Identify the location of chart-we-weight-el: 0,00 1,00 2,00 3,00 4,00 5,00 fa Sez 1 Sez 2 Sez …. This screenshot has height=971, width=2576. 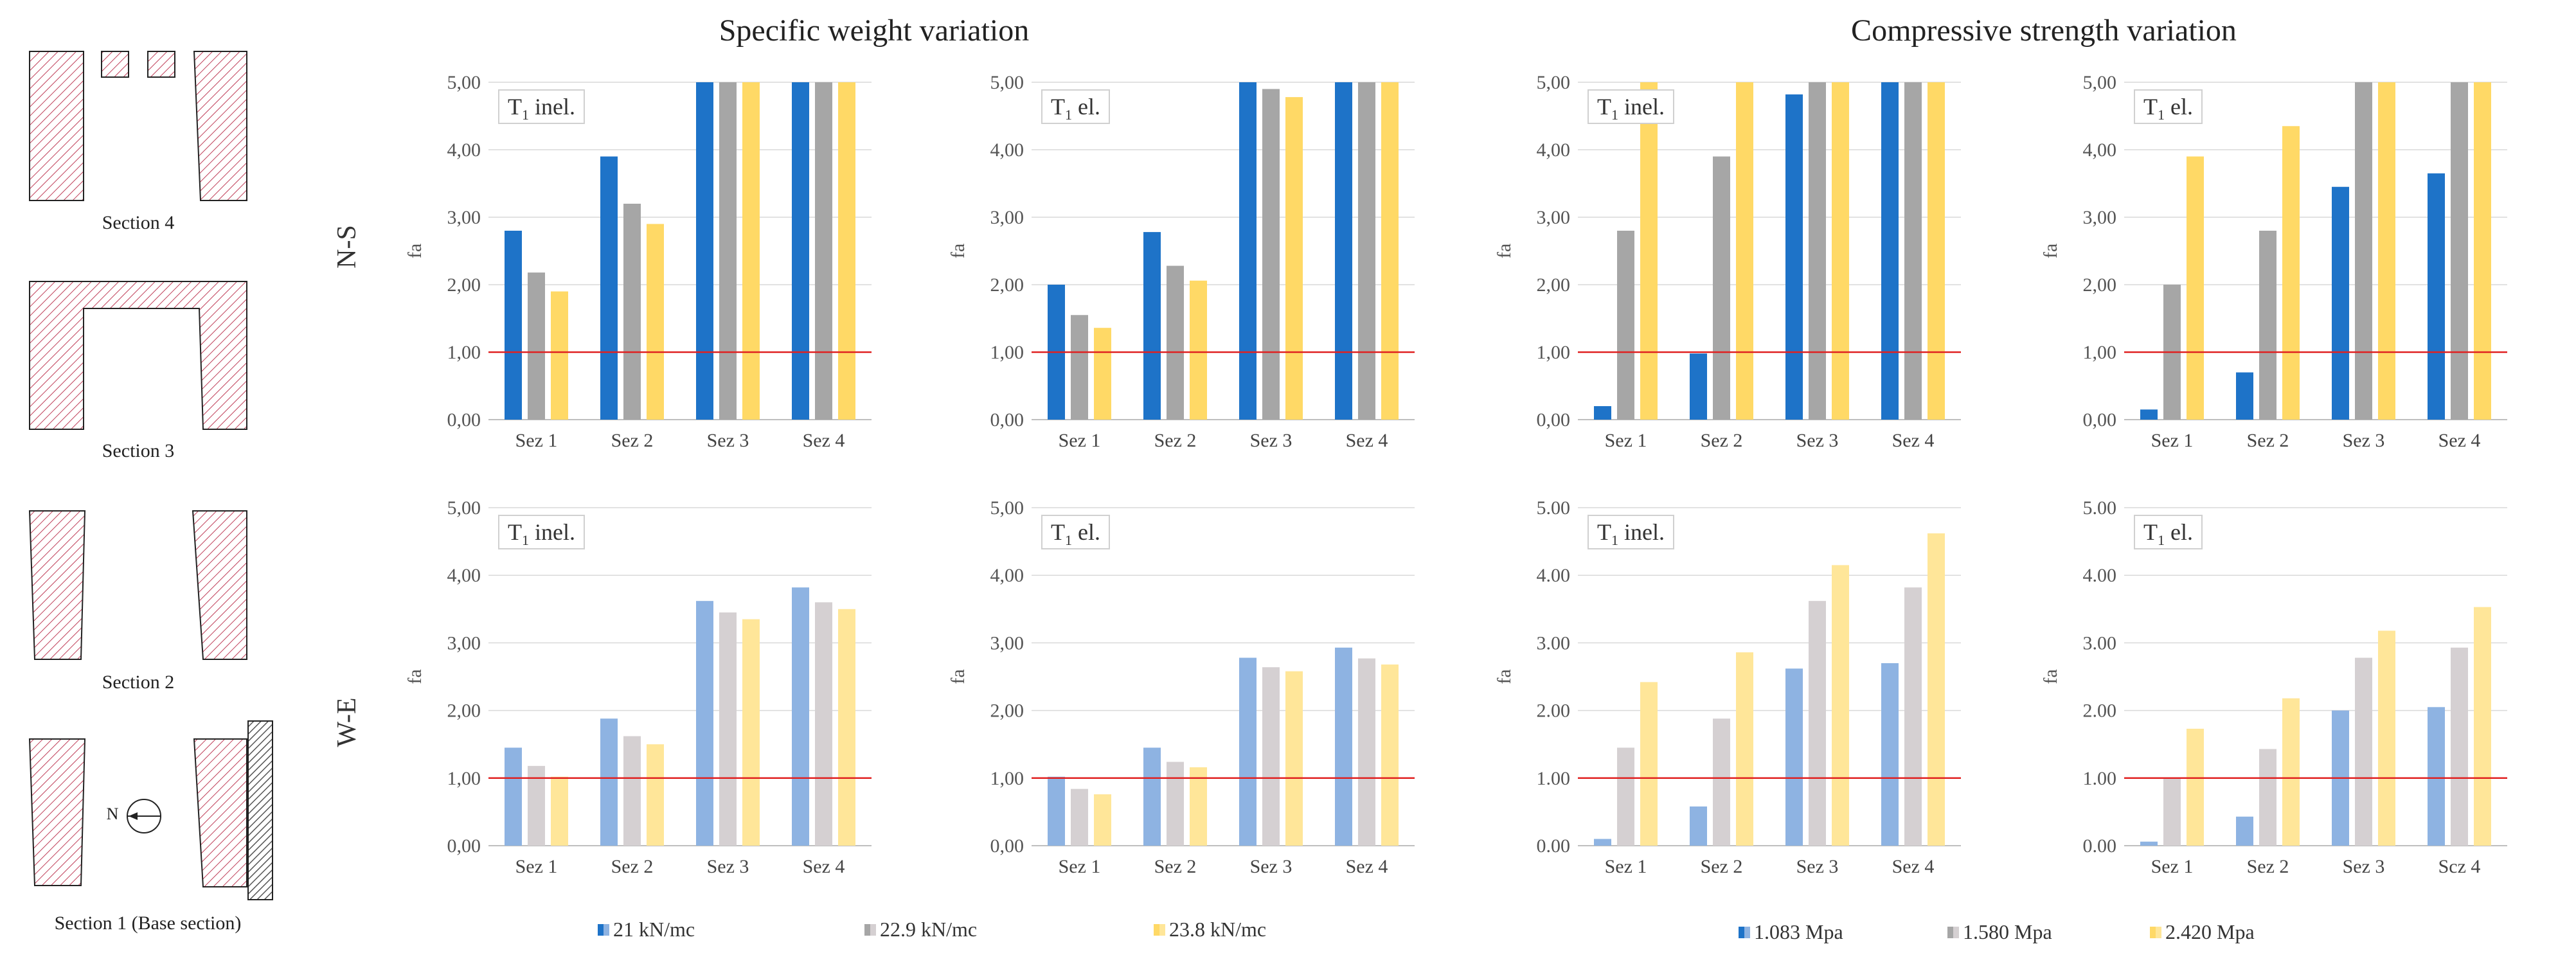
(1181, 687).